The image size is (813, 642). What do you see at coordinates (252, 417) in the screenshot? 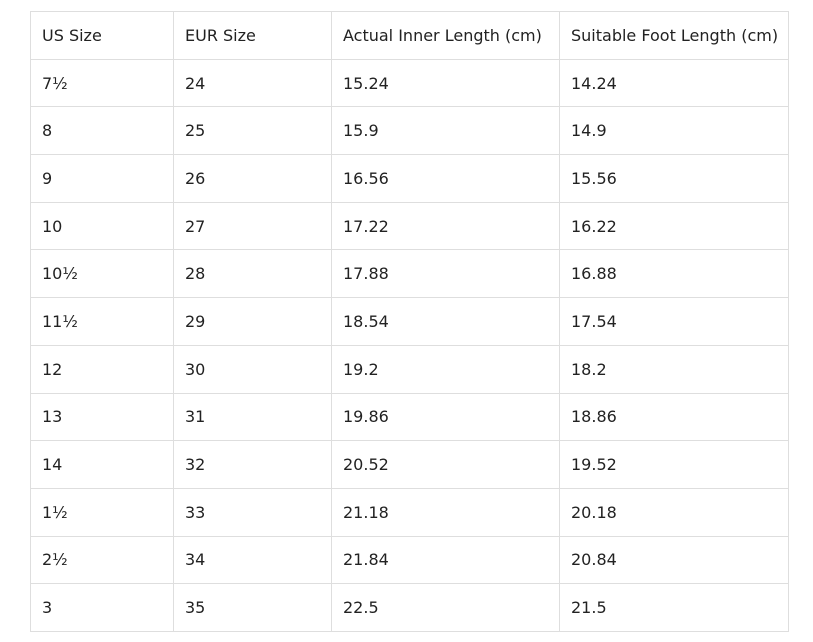
I see `eur-size-cell: 31` at bounding box center [252, 417].